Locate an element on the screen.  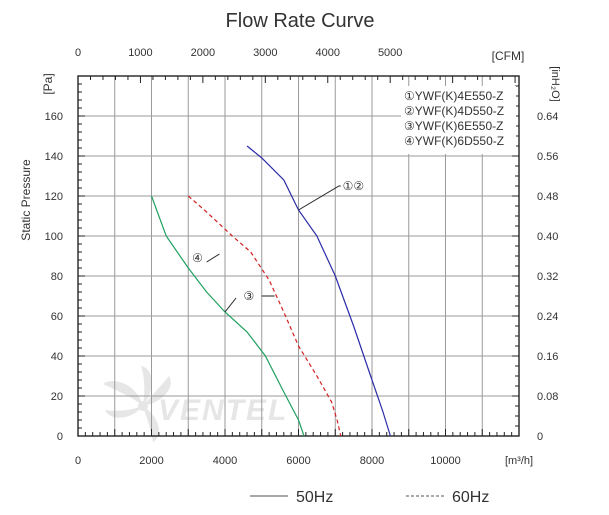
x-top-unit: [CFM] is located at coordinates (508, 56).